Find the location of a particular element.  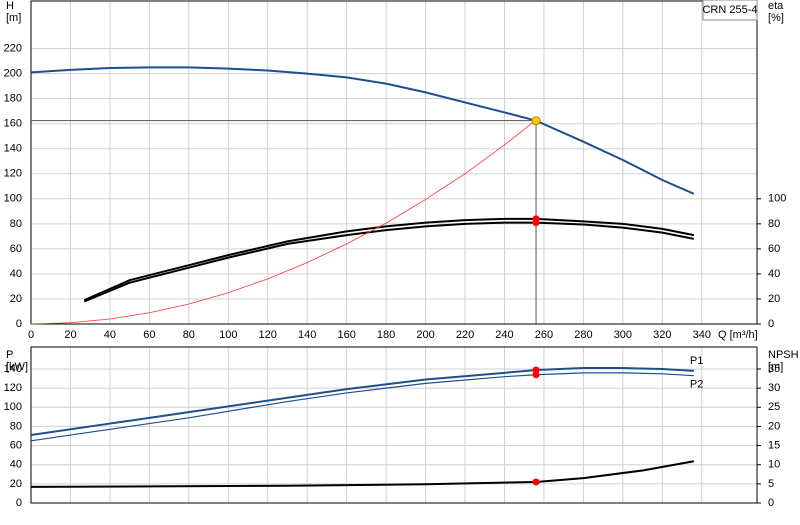

x-tick-label: 80 is located at coordinates (189, 335).